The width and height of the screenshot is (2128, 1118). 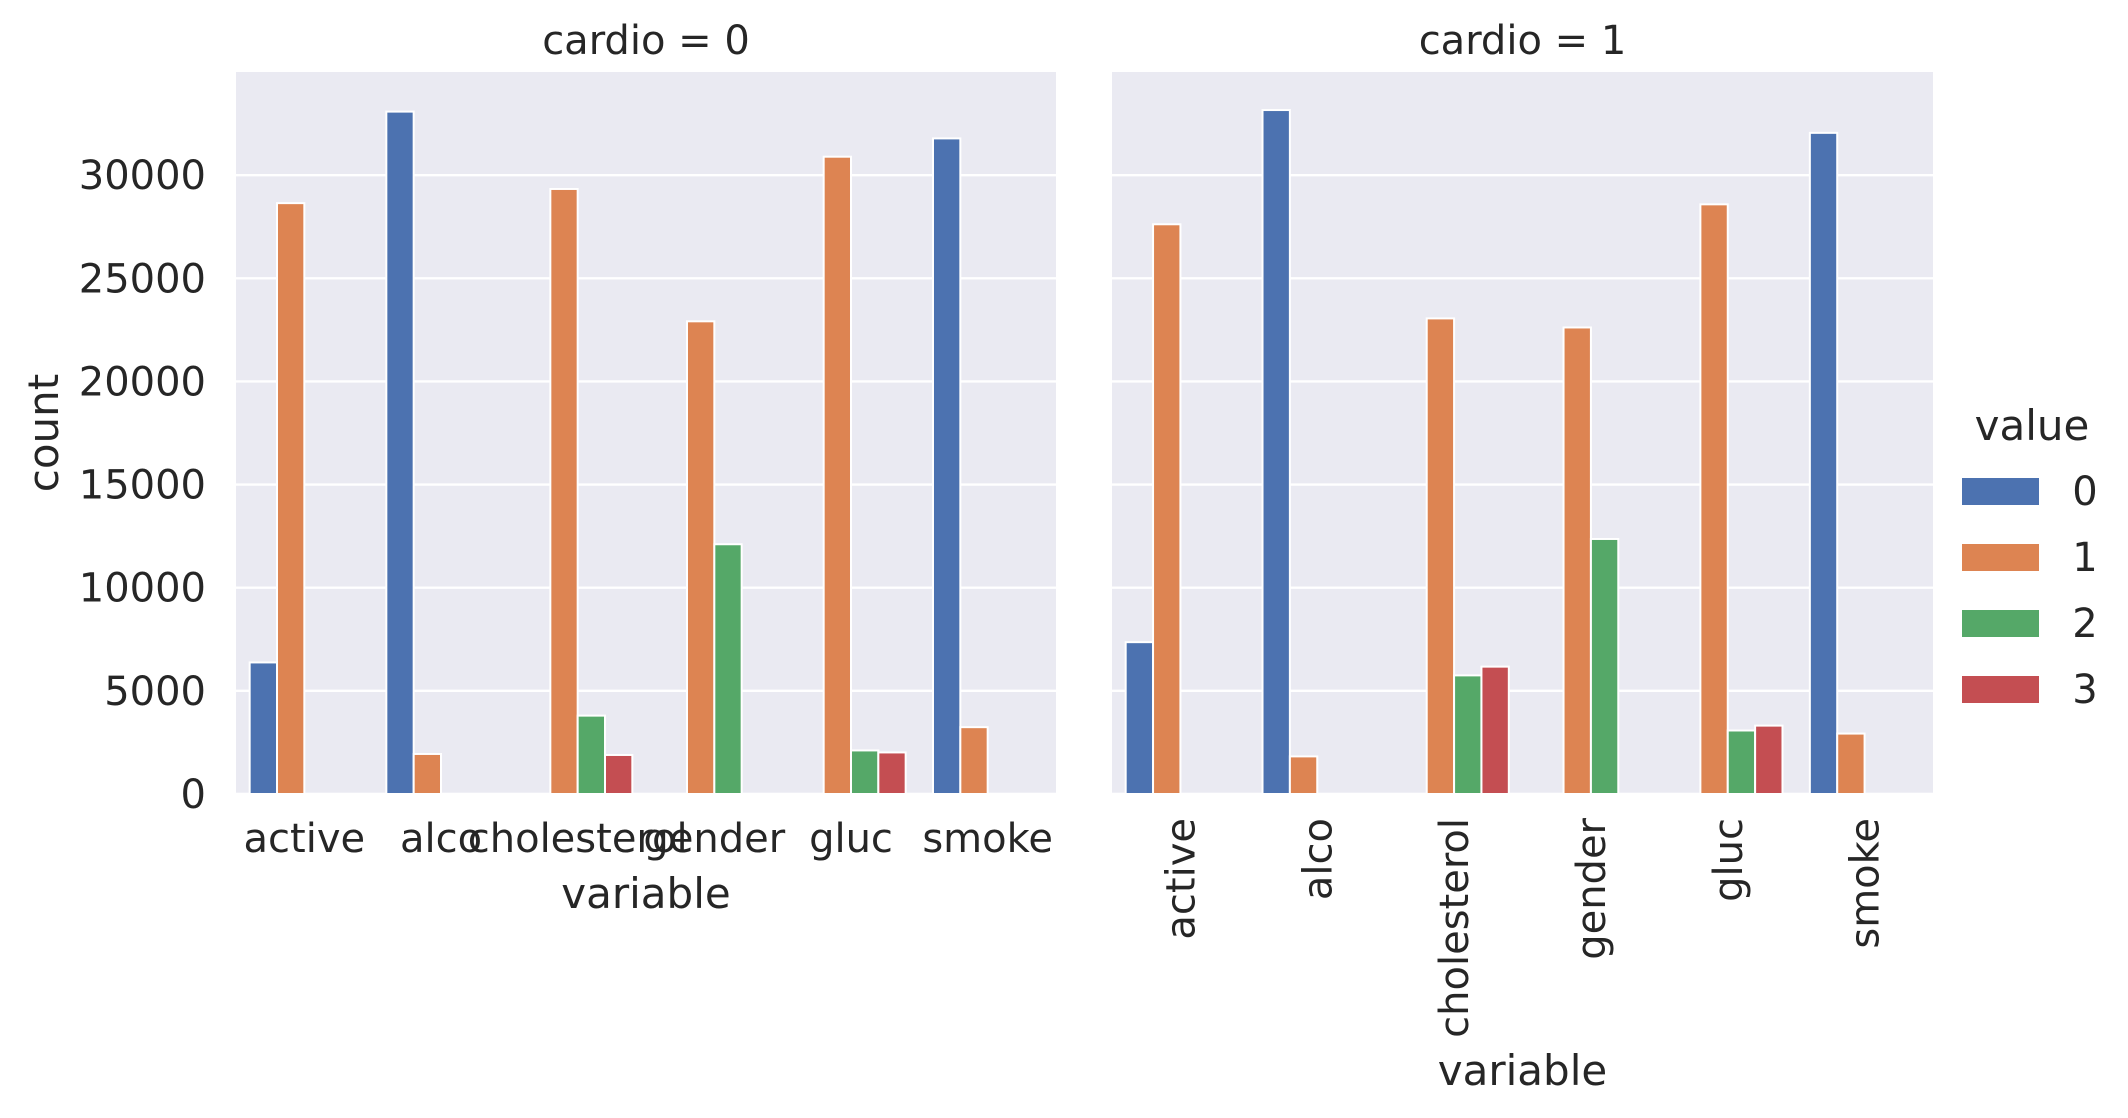 I want to click on legend-label: 3, so click(x=2084, y=690).